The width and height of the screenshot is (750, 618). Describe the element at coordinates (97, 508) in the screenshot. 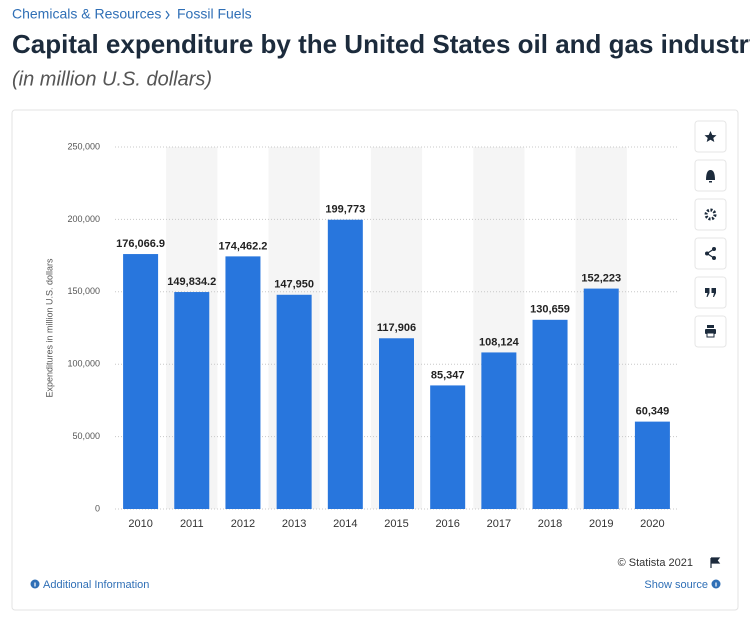

I see `y-tick-label: 0` at that location.